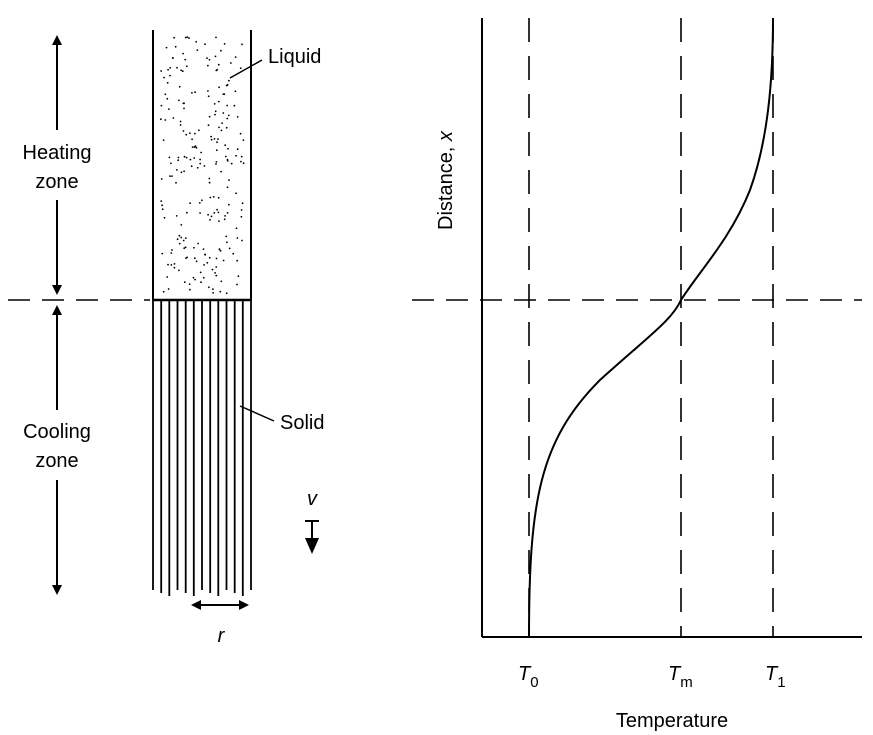  Describe the element at coordinates (202, 448) in the screenshot. I see `rod-solid-region` at that location.